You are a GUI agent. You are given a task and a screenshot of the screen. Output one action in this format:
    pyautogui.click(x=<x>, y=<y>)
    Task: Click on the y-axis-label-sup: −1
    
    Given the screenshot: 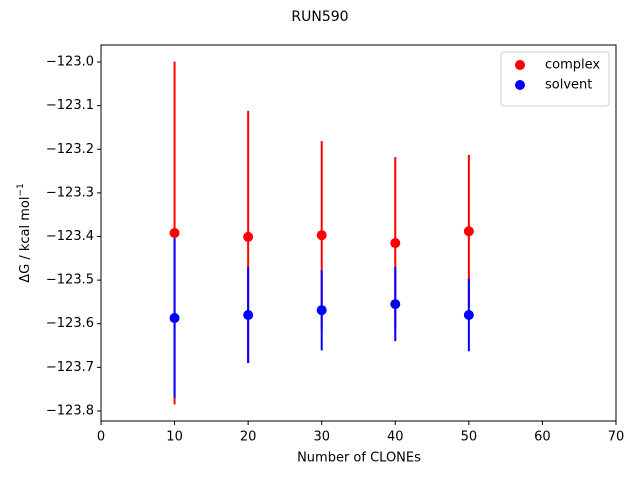 What is the action you would take?
    pyautogui.click(x=21, y=189)
    